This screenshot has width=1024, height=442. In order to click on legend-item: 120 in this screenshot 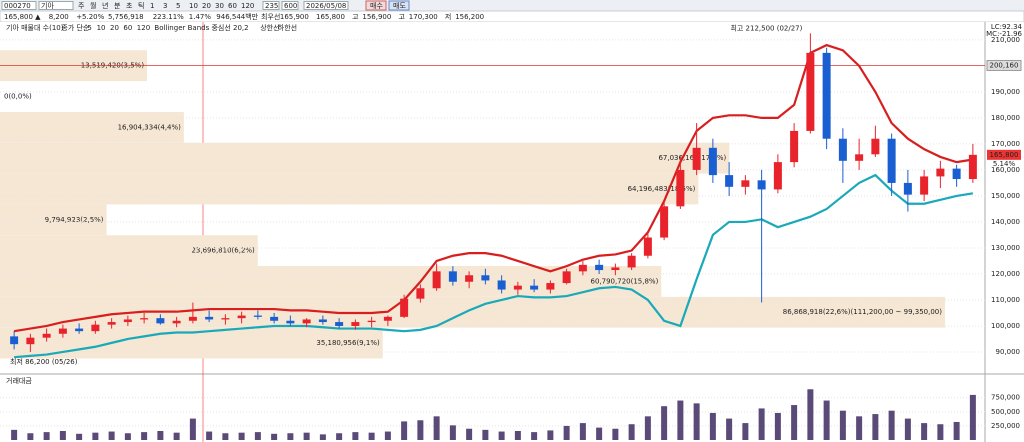, I will do `click(143, 28)`.